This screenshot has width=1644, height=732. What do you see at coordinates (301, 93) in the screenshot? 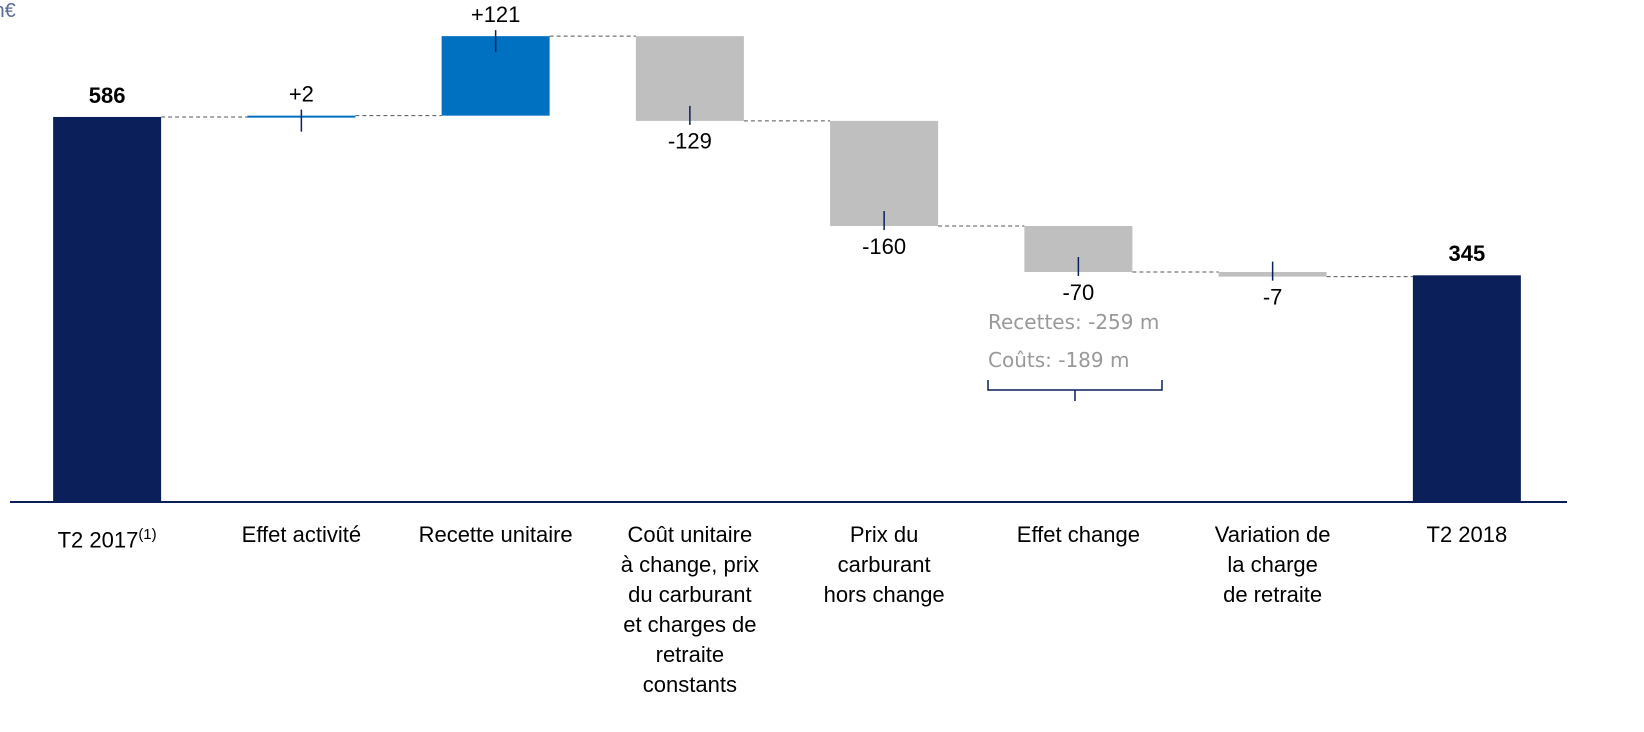
I see `value-label: +2` at bounding box center [301, 93].